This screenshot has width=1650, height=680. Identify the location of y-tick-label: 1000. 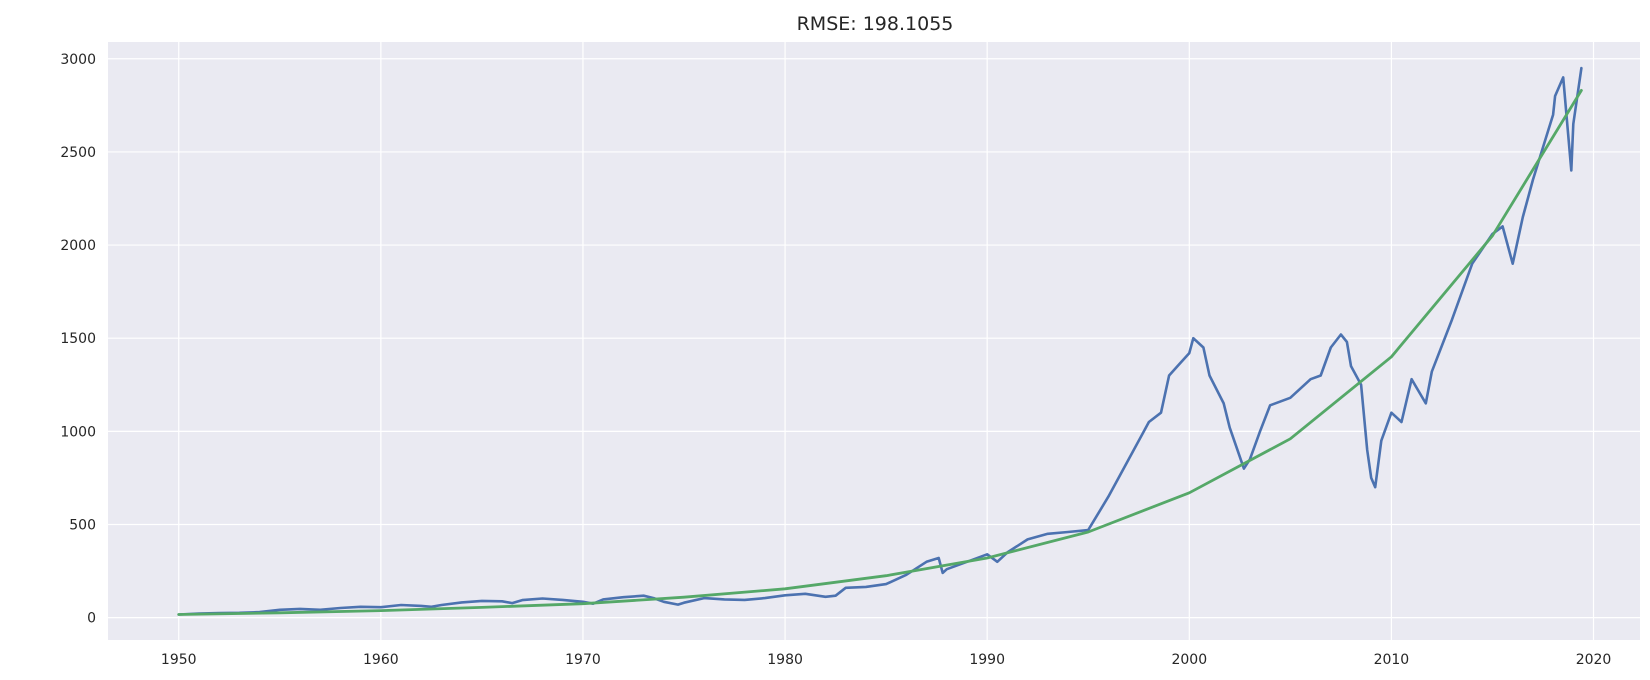
(78, 432).